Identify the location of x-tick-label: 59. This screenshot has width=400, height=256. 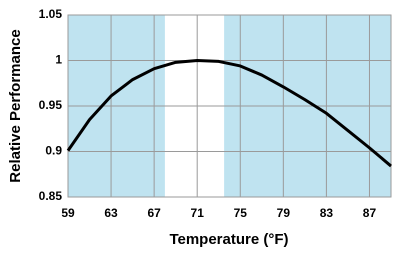
(68, 213).